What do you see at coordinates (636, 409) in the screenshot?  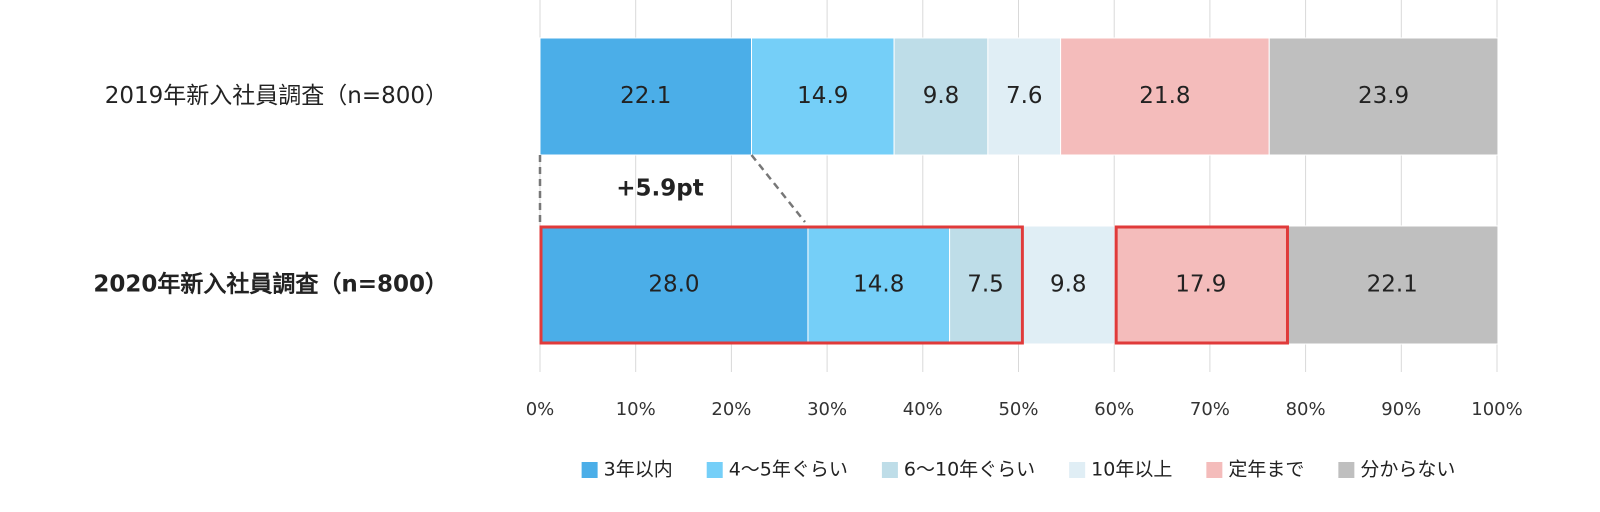 I see `x-tick-label: 10%` at bounding box center [636, 409].